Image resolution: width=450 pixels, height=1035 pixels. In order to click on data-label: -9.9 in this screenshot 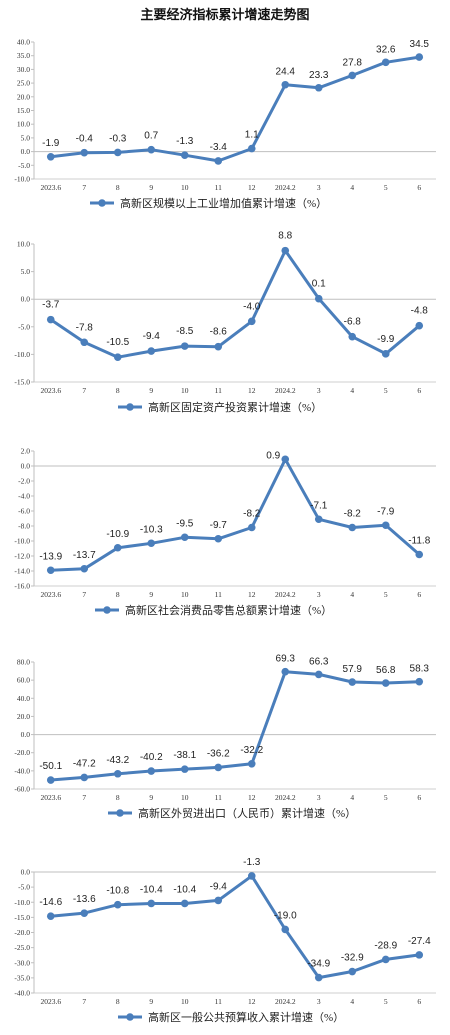, I will do `click(386, 339)`.